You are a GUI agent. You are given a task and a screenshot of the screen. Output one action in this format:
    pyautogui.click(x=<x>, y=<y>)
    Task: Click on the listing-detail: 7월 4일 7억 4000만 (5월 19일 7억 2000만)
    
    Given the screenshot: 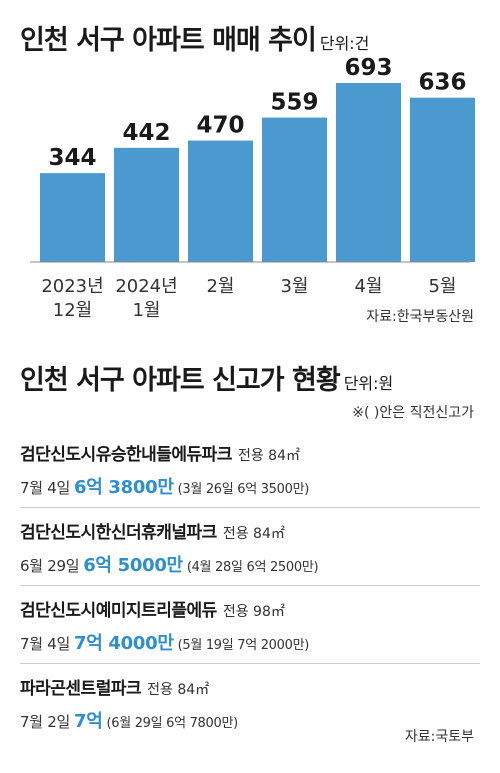 What is the action you would take?
    pyautogui.click(x=250, y=642)
    